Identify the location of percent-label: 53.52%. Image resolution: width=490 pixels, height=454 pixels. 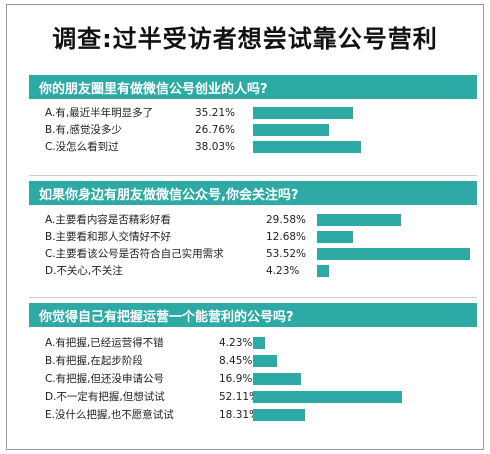
(286, 254).